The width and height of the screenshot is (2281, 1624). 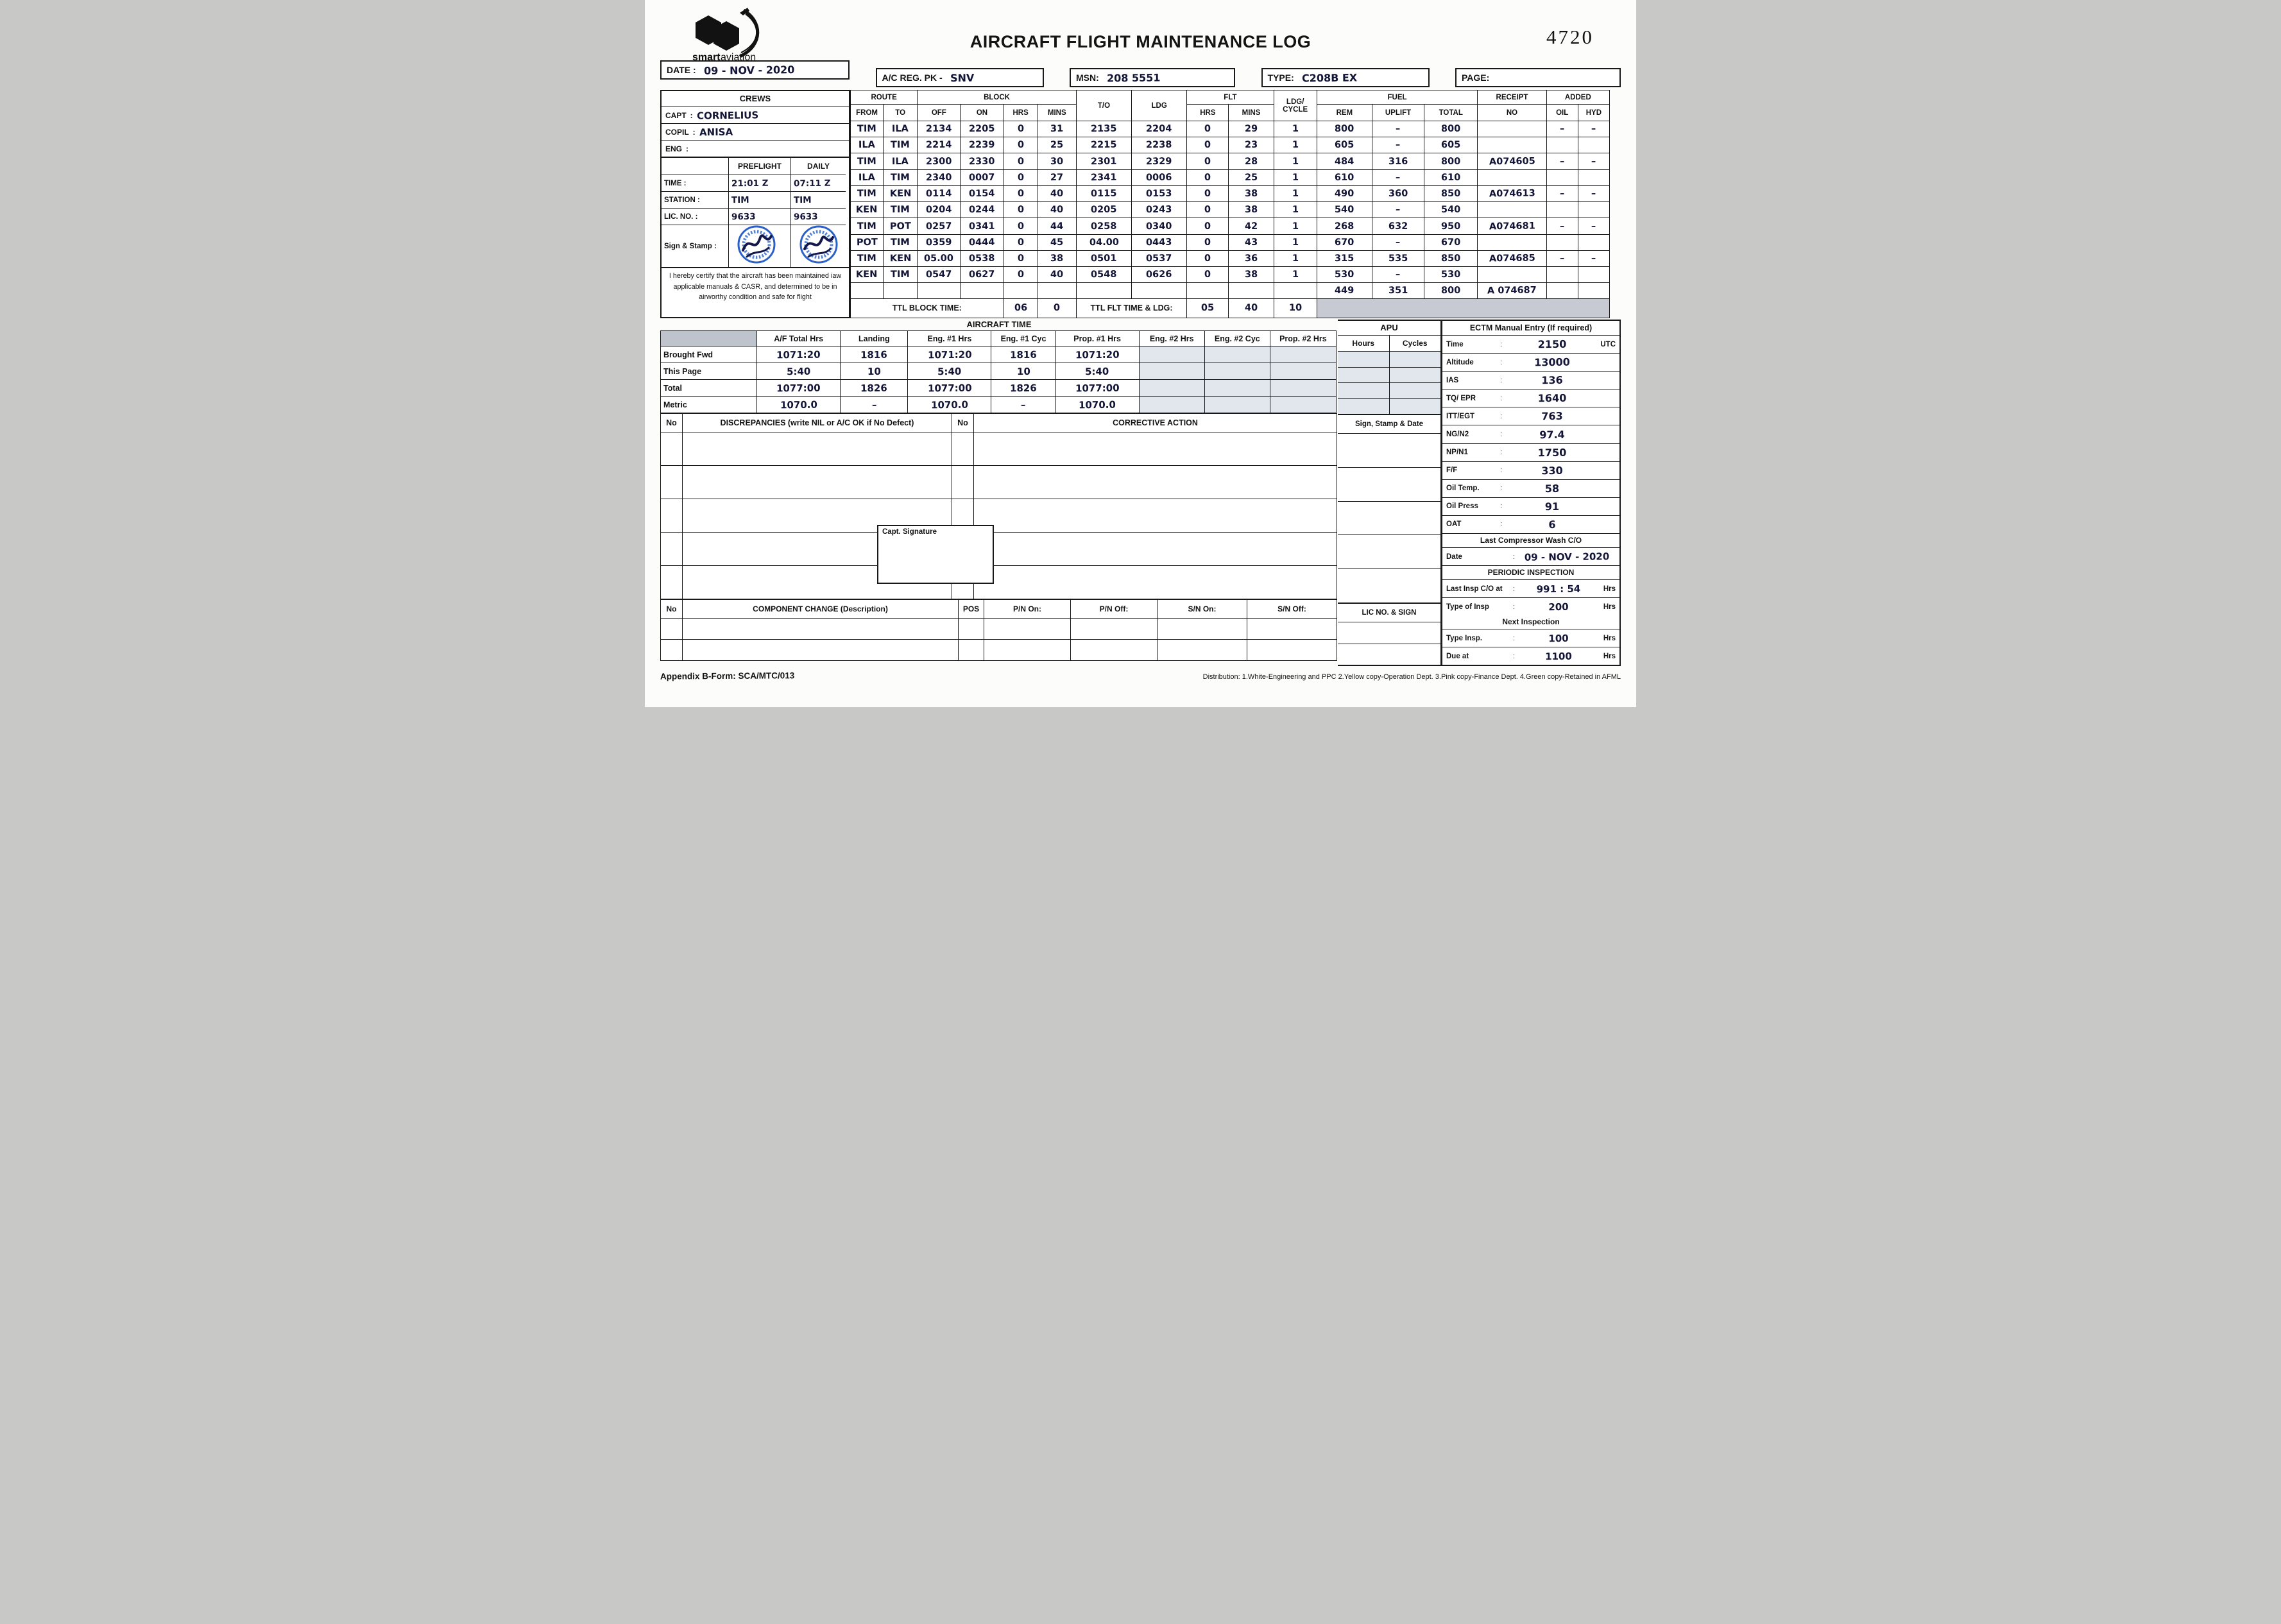 What do you see at coordinates (874, 405) in the screenshot?
I see `at-cell: –` at bounding box center [874, 405].